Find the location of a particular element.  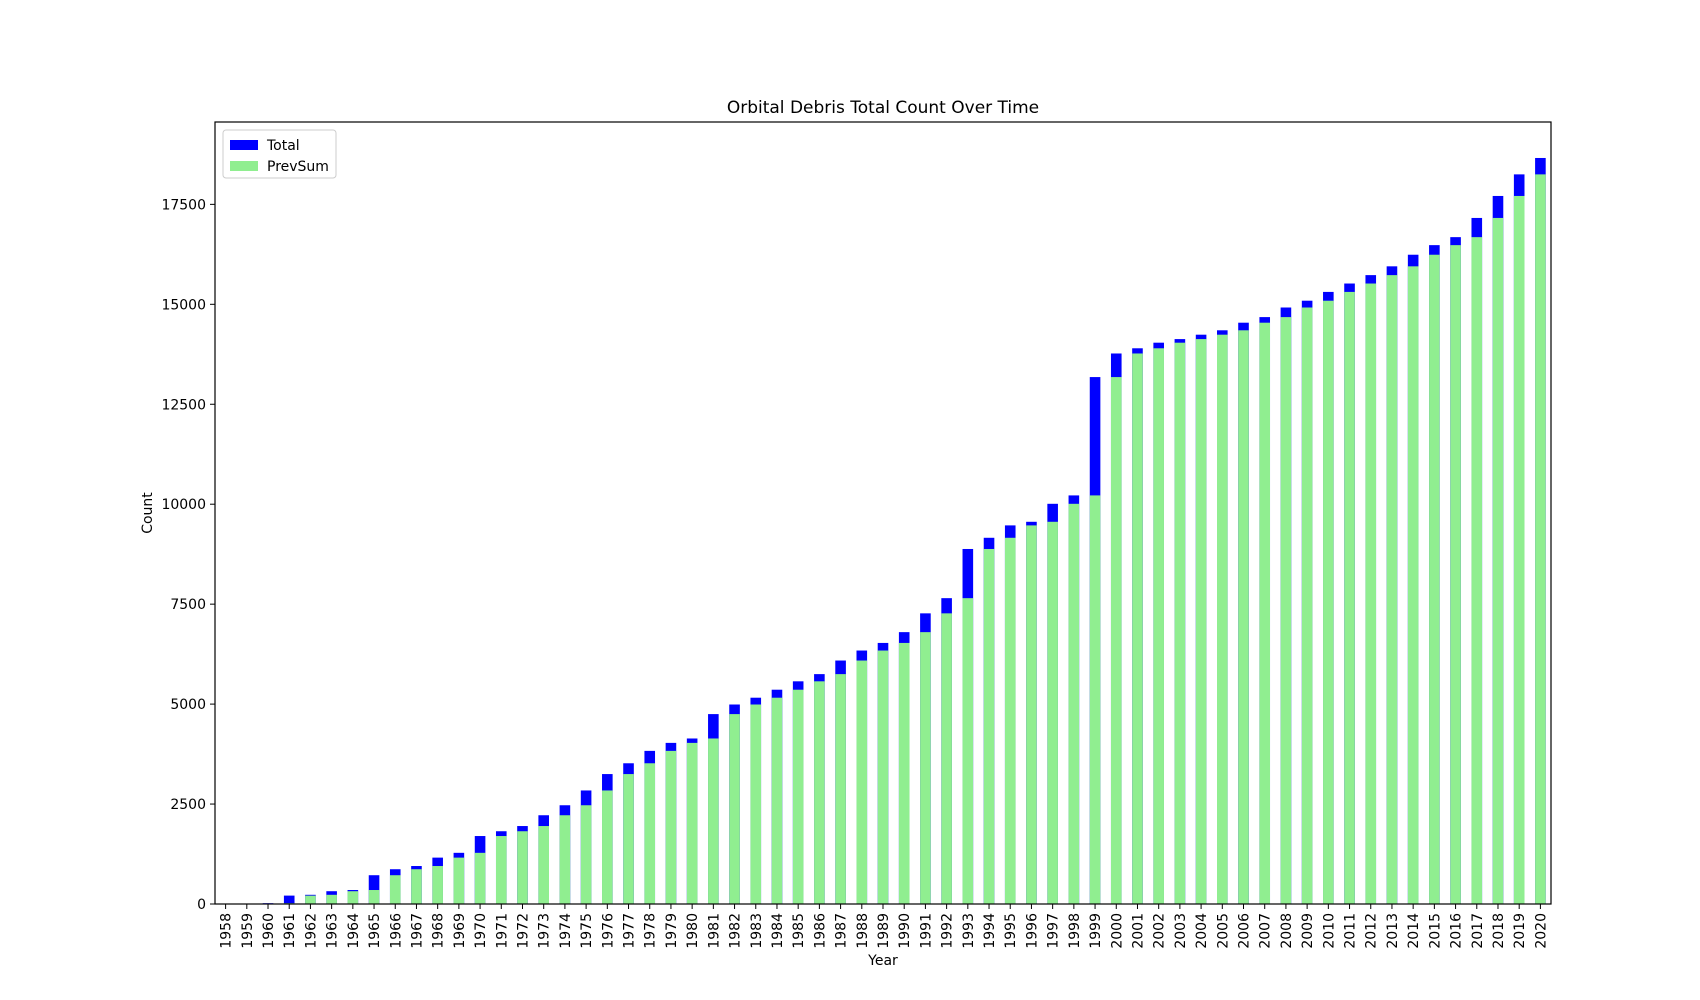

x-tick-label: 2006 is located at coordinates (1245, 931).